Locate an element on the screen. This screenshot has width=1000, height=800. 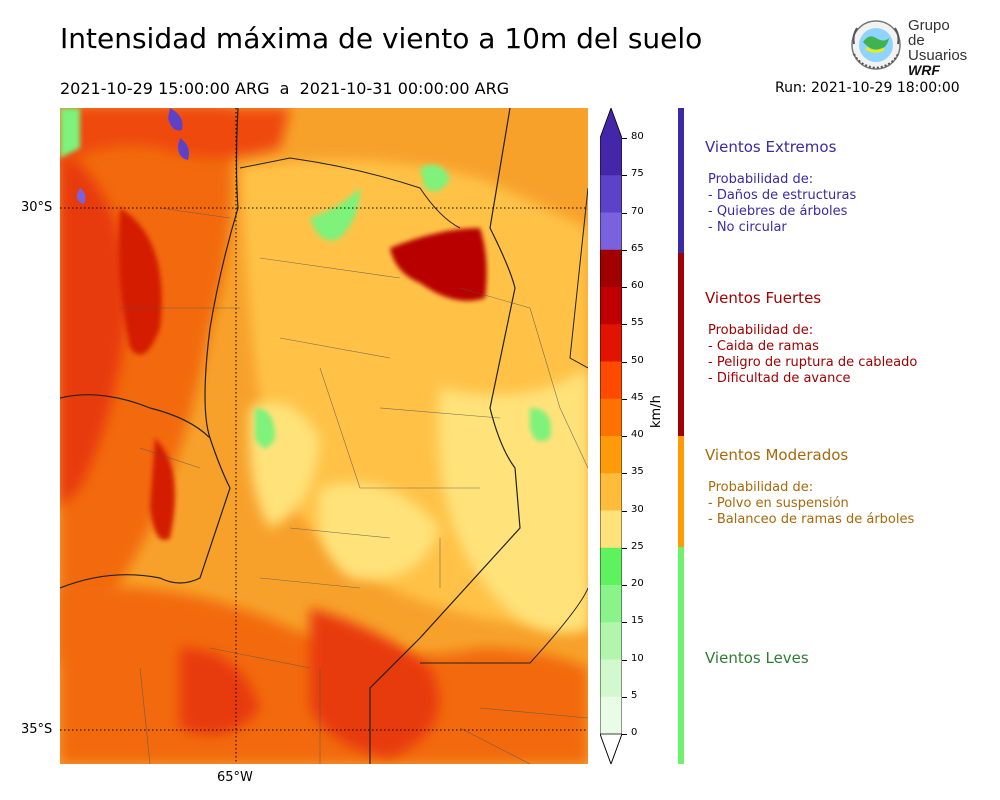
logo-text: Grupo de Usuarios WRF is located at coordinates (938, 48).